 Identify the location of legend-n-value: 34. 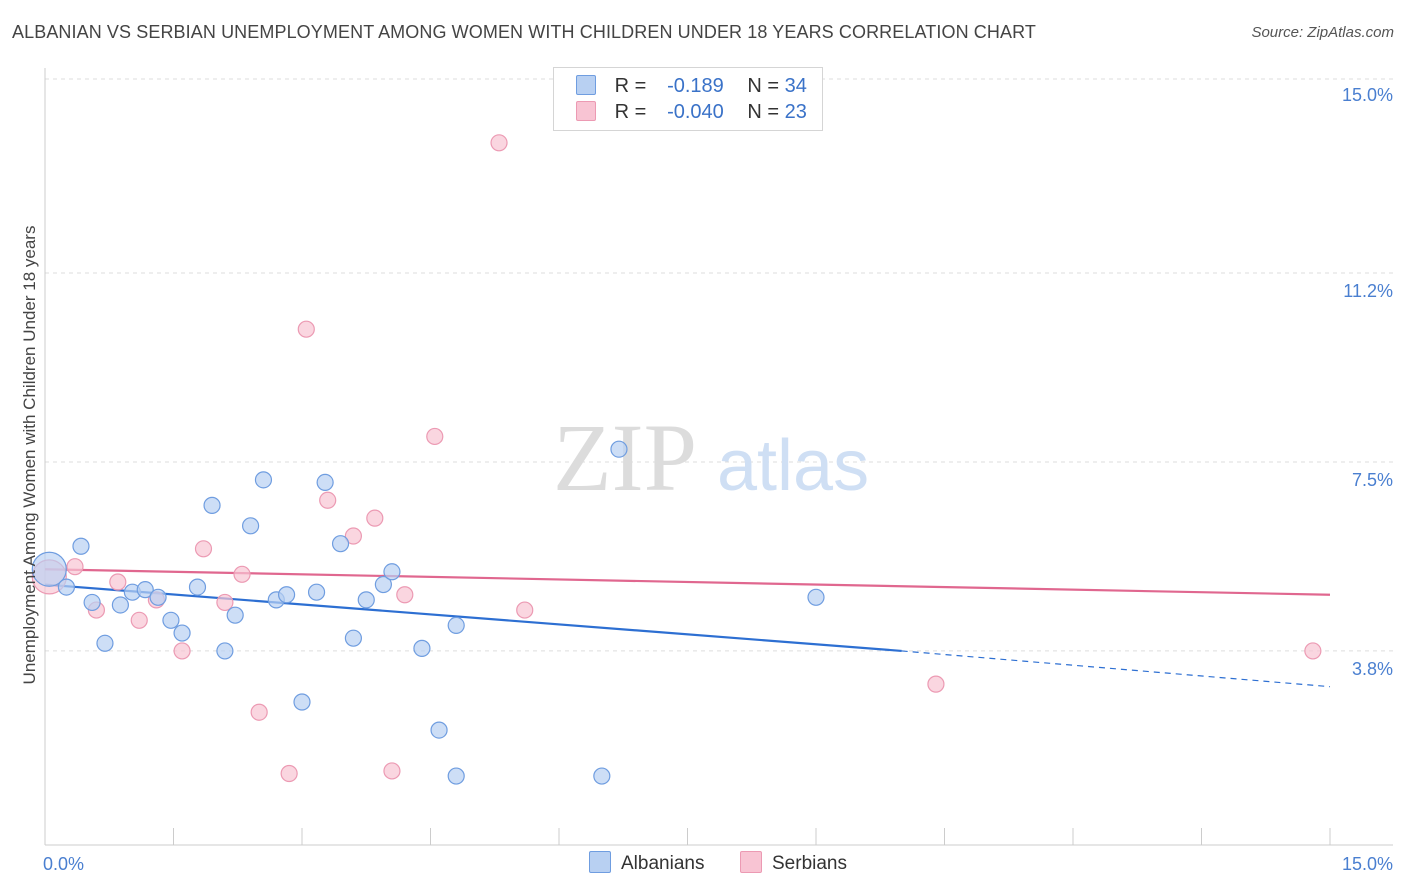
(795, 86).